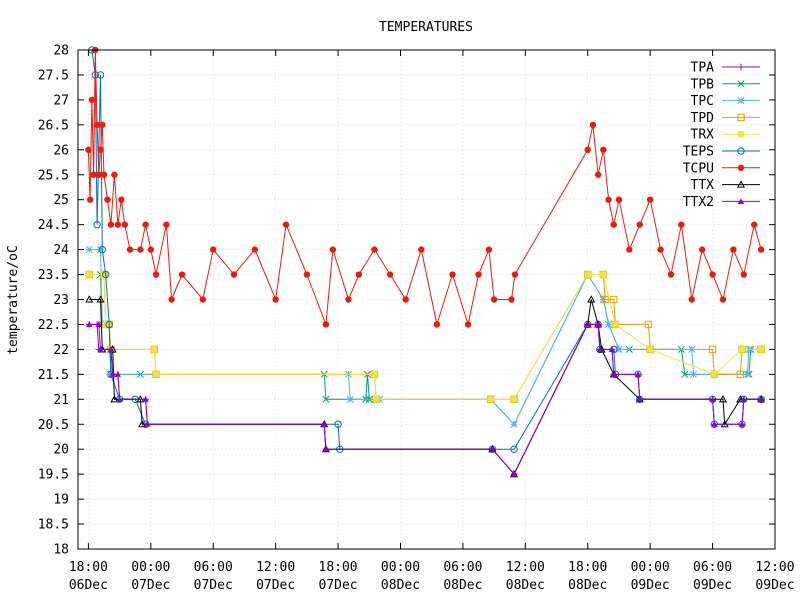 The image size is (800, 600). I want to click on y-axis-label: temperature/oC, so click(13, 300).